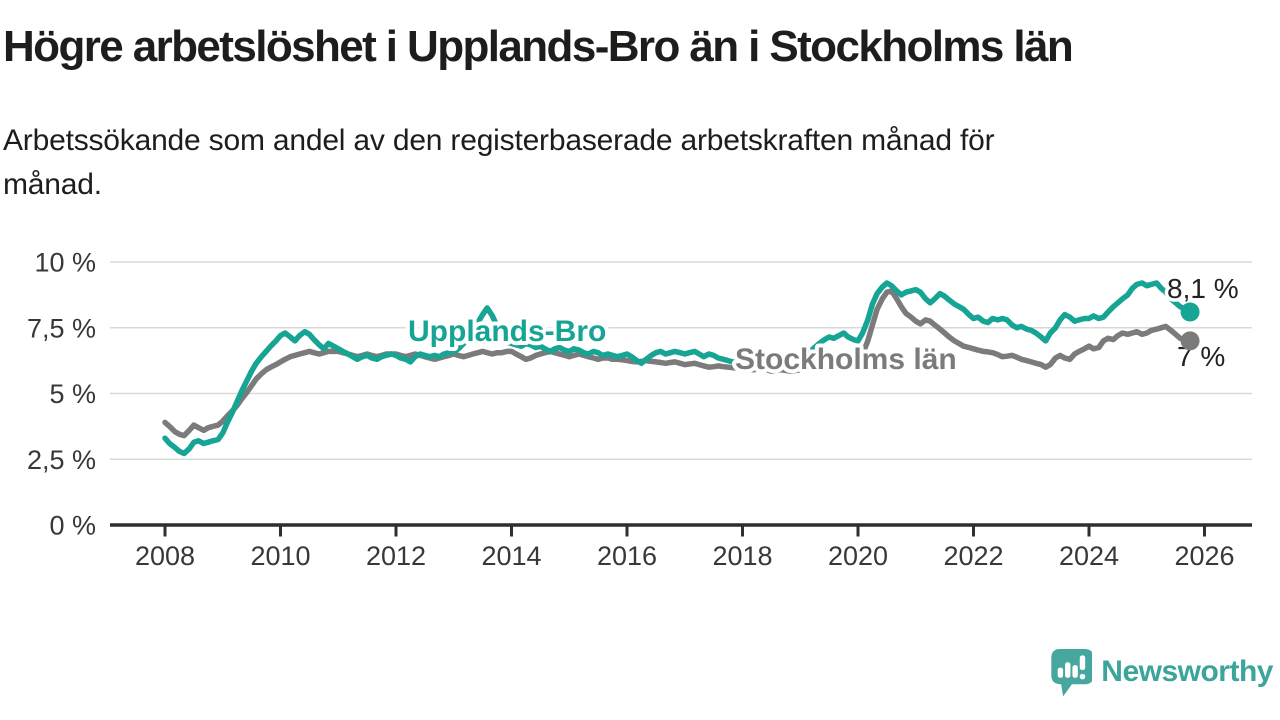  I want to click on bar-tall, so click(1068, 670).